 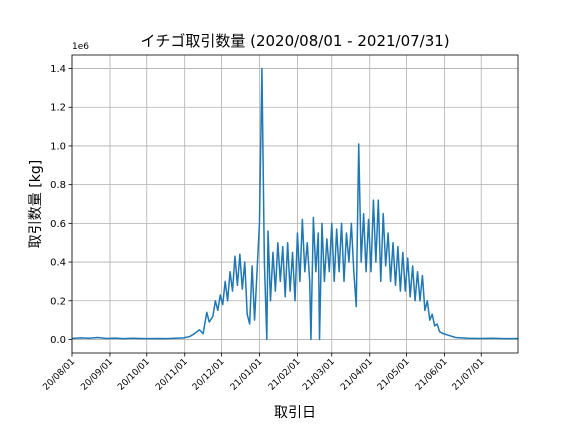 I want to click on y-tick-label: 0.0, so click(x=58, y=340).